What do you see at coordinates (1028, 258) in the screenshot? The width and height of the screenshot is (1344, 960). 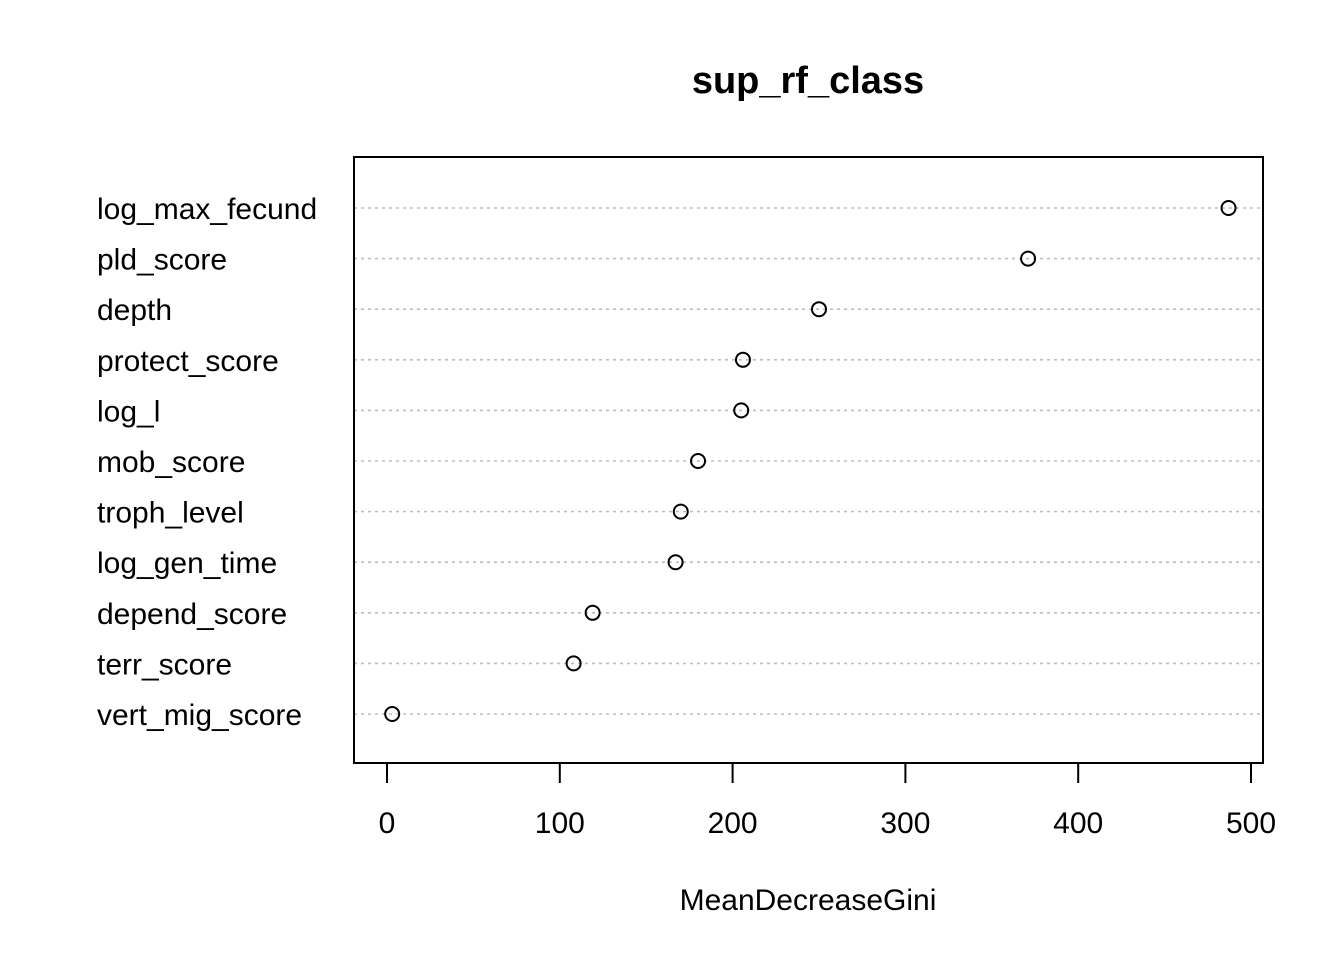 I see `data-point-pld_score` at bounding box center [1028, 258].